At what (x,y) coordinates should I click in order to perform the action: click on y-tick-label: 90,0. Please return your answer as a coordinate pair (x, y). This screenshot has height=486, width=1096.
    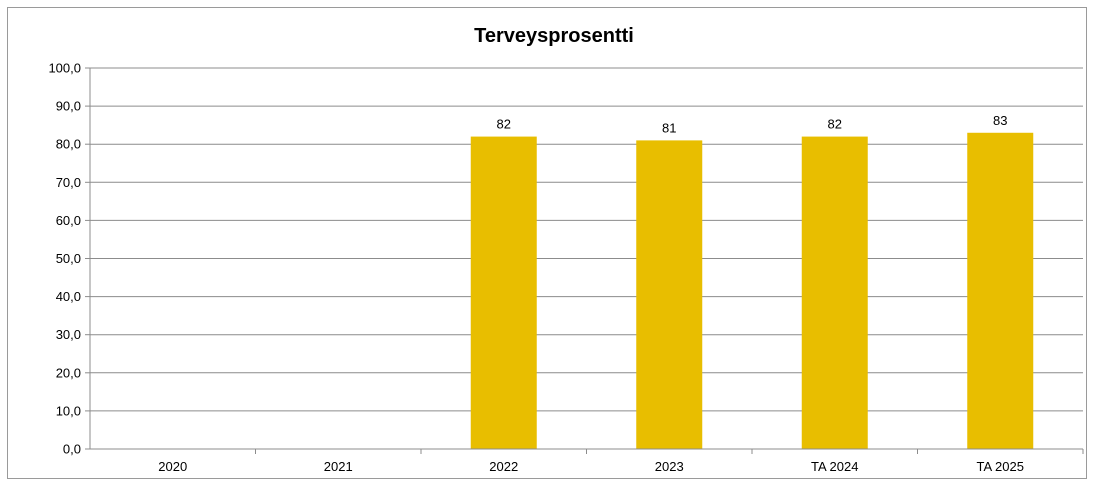
    Looking at the image, I should click on (68, 106).